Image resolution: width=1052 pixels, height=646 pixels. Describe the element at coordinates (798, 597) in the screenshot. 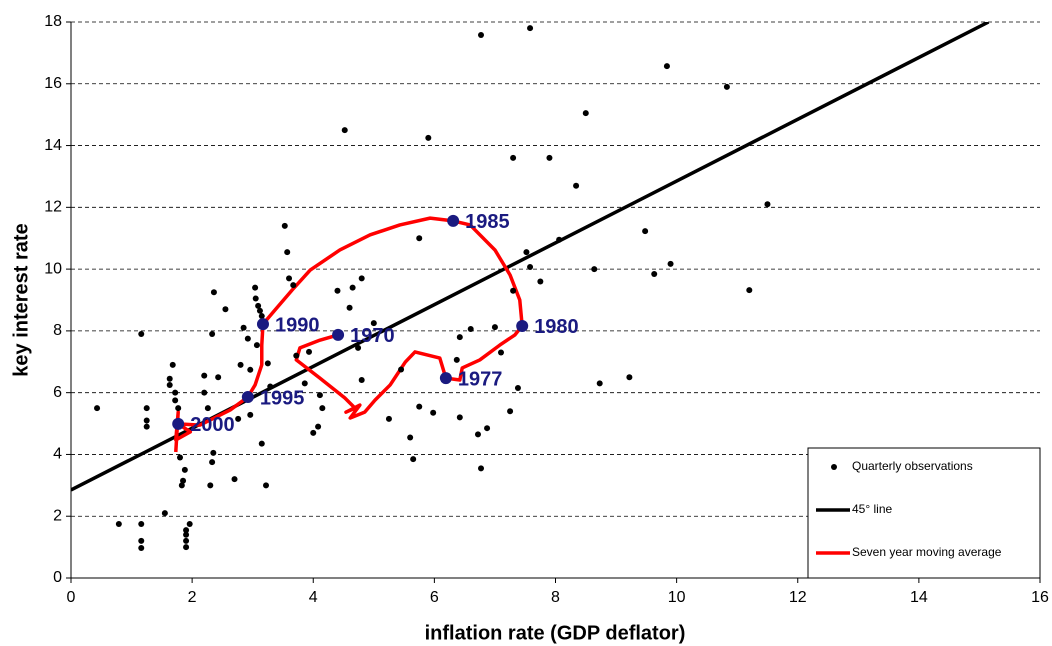

I see `x-tick-label: 12` at that location.